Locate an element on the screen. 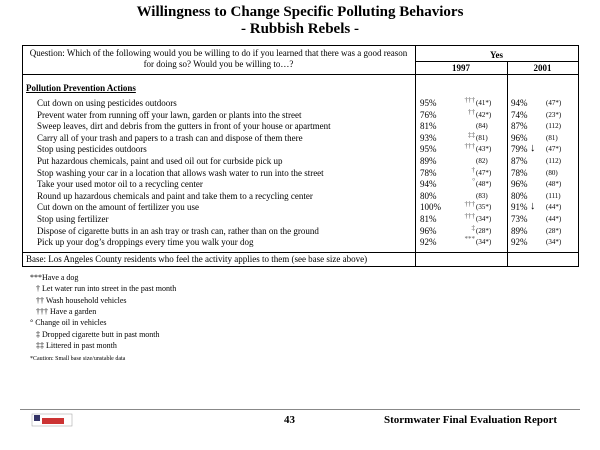 The image size is (600, 450). base-1997: (82) is located at coordinates (482, 161).